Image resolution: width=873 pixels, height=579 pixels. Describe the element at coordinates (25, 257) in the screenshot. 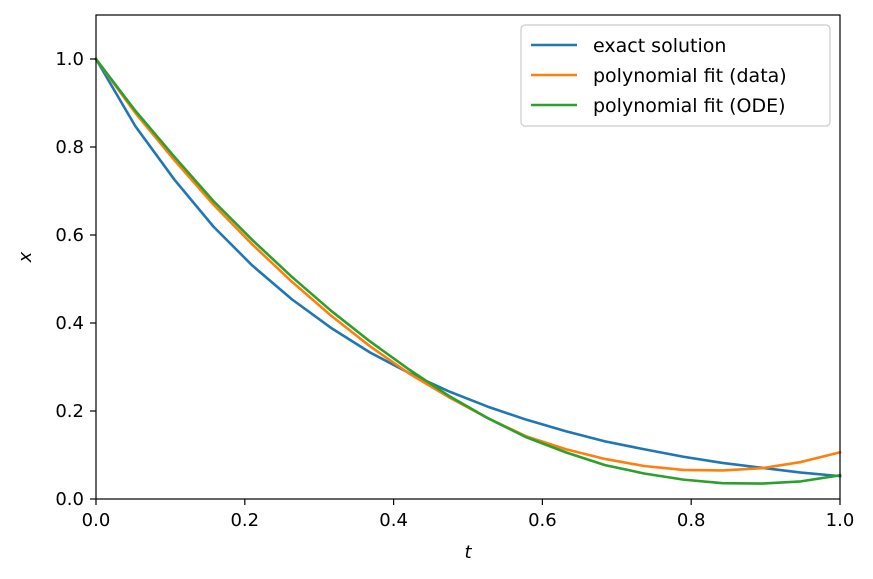

I see `y-axis-label: x` at that location.